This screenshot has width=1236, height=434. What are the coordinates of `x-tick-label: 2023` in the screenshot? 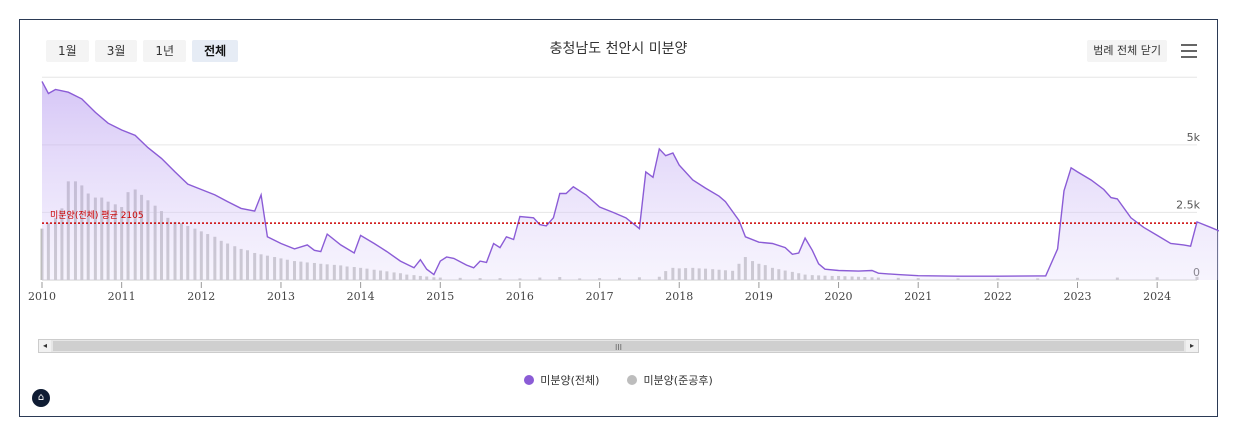 It's located at (1078, 296).